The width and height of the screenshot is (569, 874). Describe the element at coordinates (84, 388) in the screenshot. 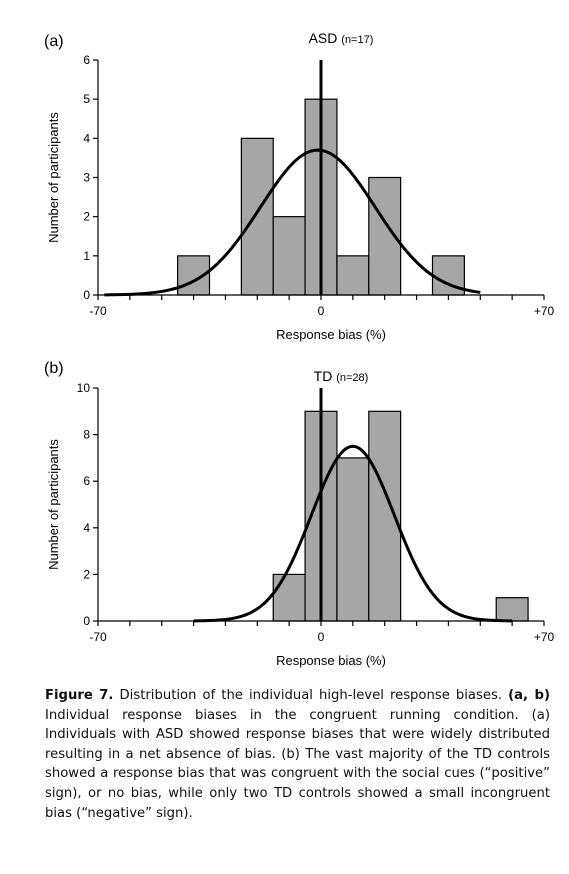

I see `y-tick-label: 10` at that location.